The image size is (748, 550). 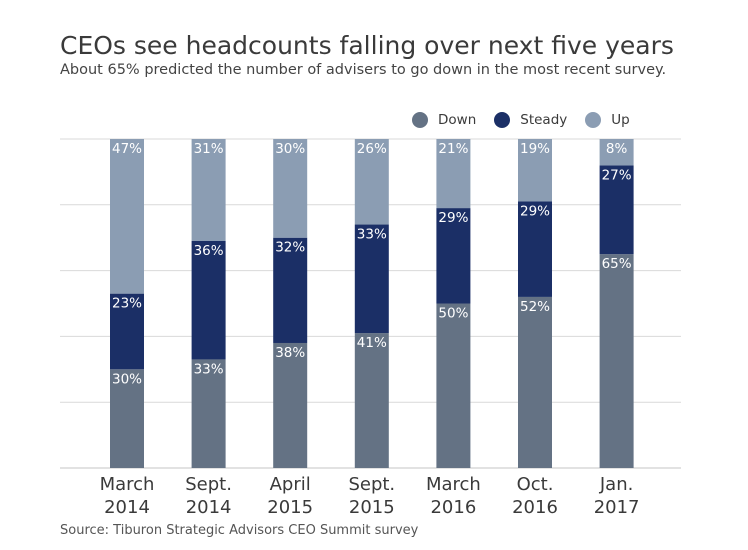 I want to click on data-label: 32%, so click(x=290, y=248).